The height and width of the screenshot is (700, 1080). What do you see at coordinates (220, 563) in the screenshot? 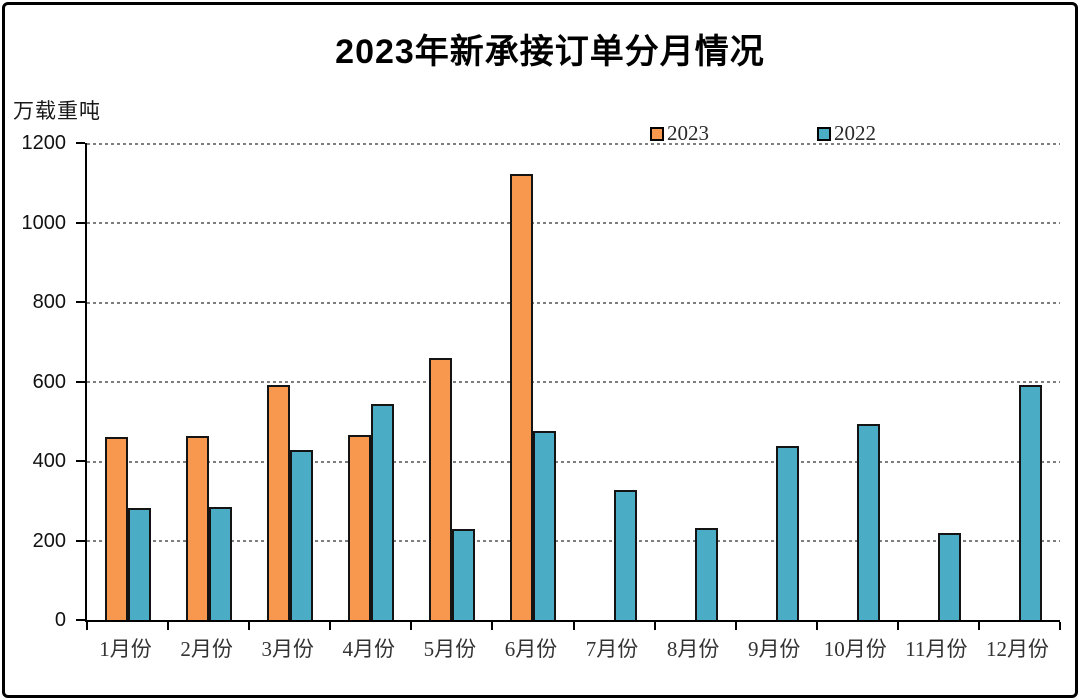
I see `bar-2022-2月份` at bounding box center [220, 563].